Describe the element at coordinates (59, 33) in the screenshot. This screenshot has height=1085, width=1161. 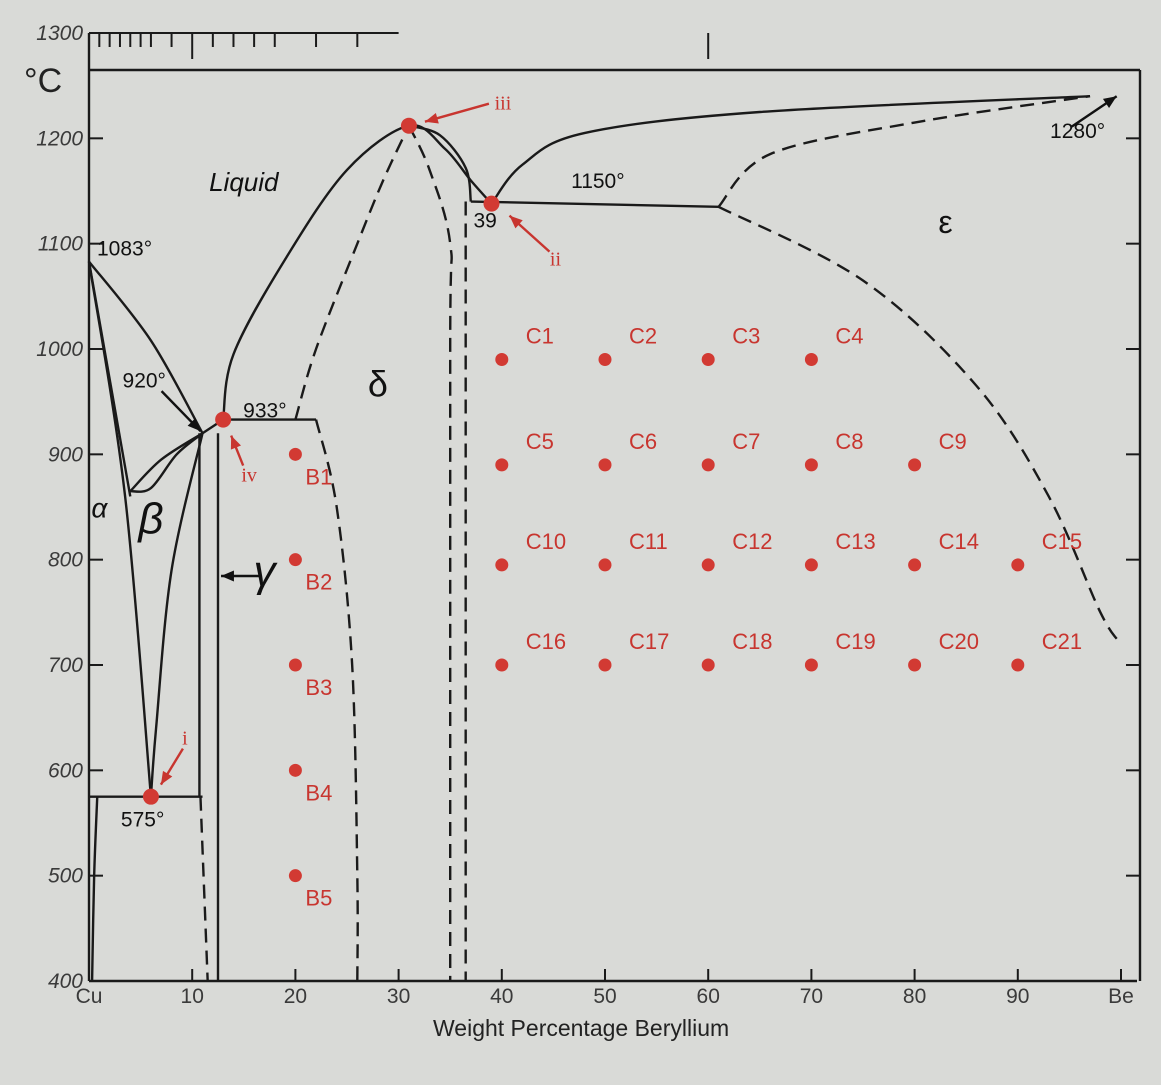
I see `y-tick-label: 1300` at that location.